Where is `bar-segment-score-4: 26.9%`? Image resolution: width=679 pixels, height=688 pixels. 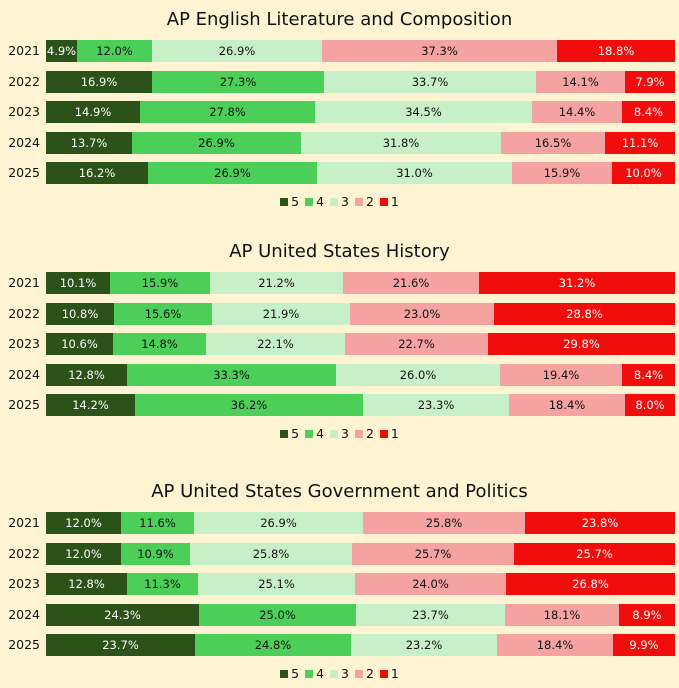
bar-segment-score-4: 26.9% is located at coordinates (216, 142).